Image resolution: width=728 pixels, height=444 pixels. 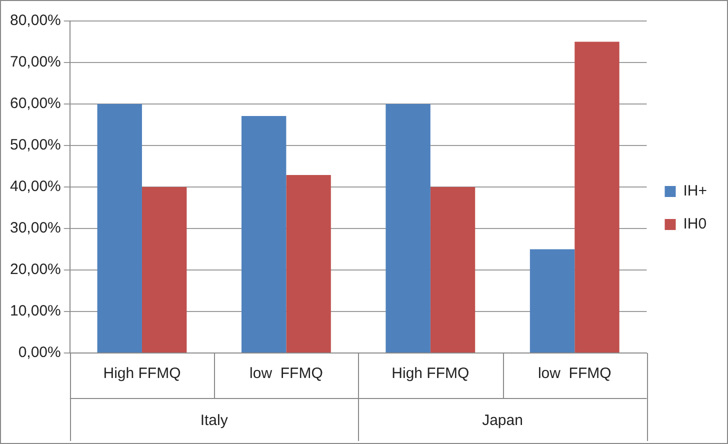 What do you see at coordinates (35, 21) in the screenshot?
I see `y-tick-label: 80,00%` at bounding box center [35, 21].